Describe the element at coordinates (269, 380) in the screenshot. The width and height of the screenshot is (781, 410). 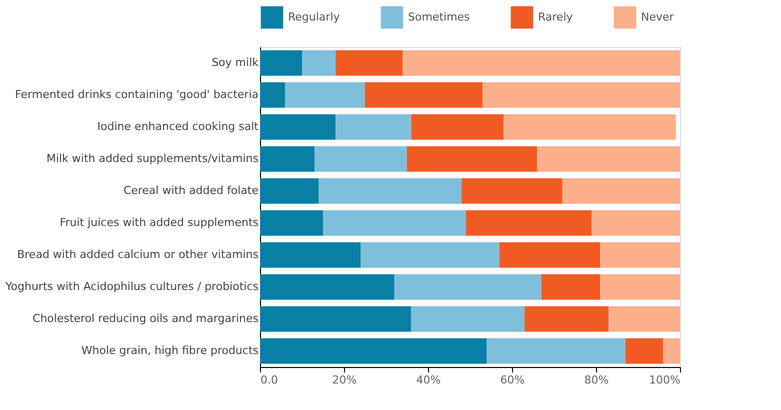
I see `x-tick-label: 0.0` at that location.